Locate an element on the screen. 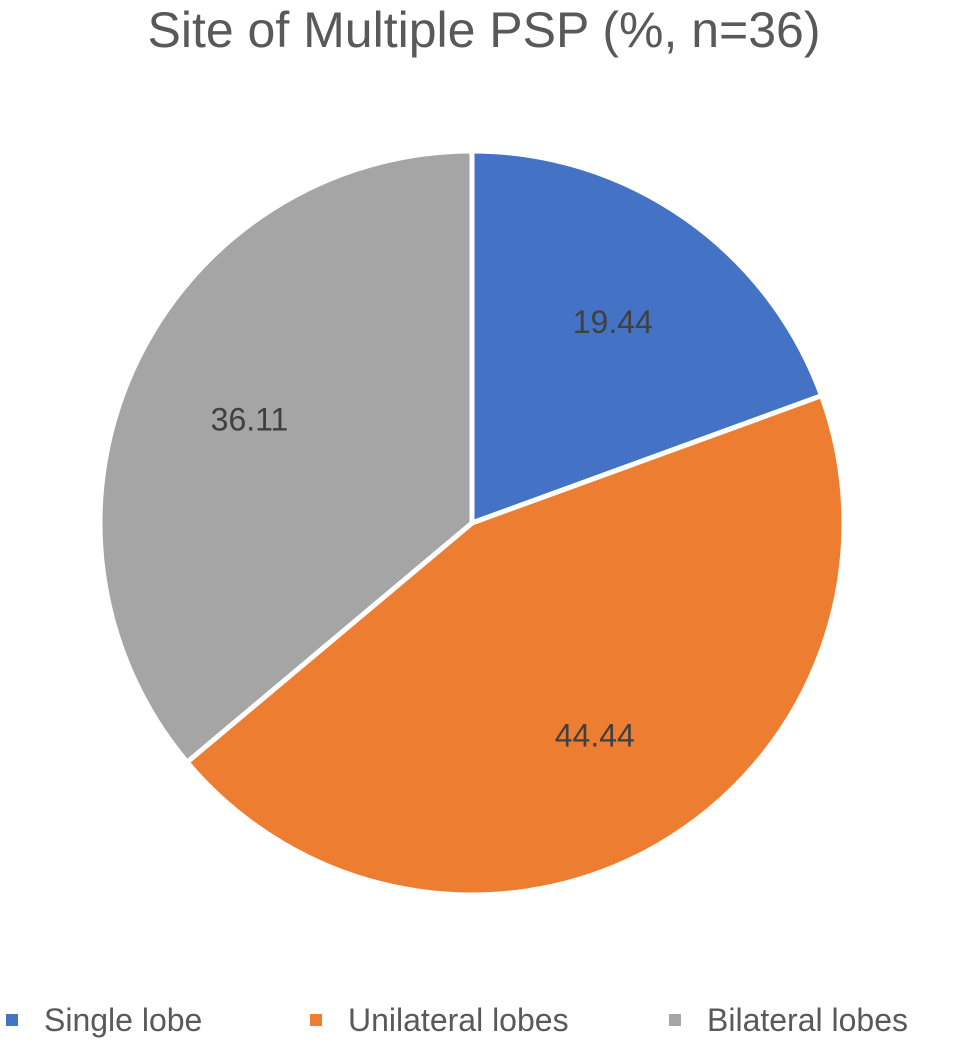 Image resolution: width=968 pixels, height=1043 pixels. legend-item-single-lobe: Single lobe is located at coordinates (104, 1020).